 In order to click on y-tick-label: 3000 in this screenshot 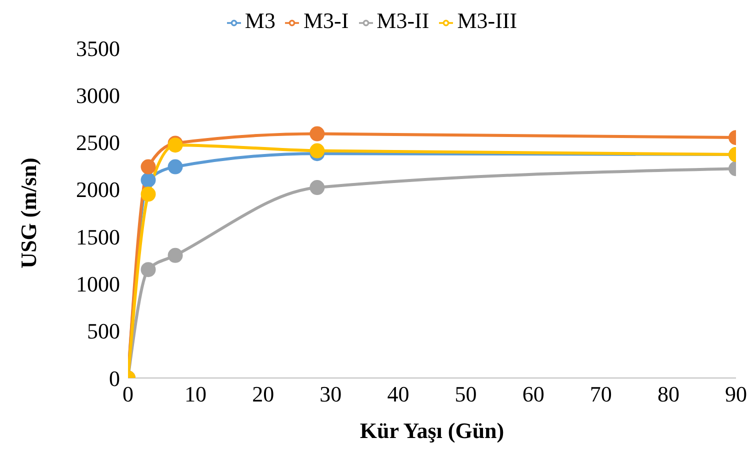, I will do `click(98, 95)`.